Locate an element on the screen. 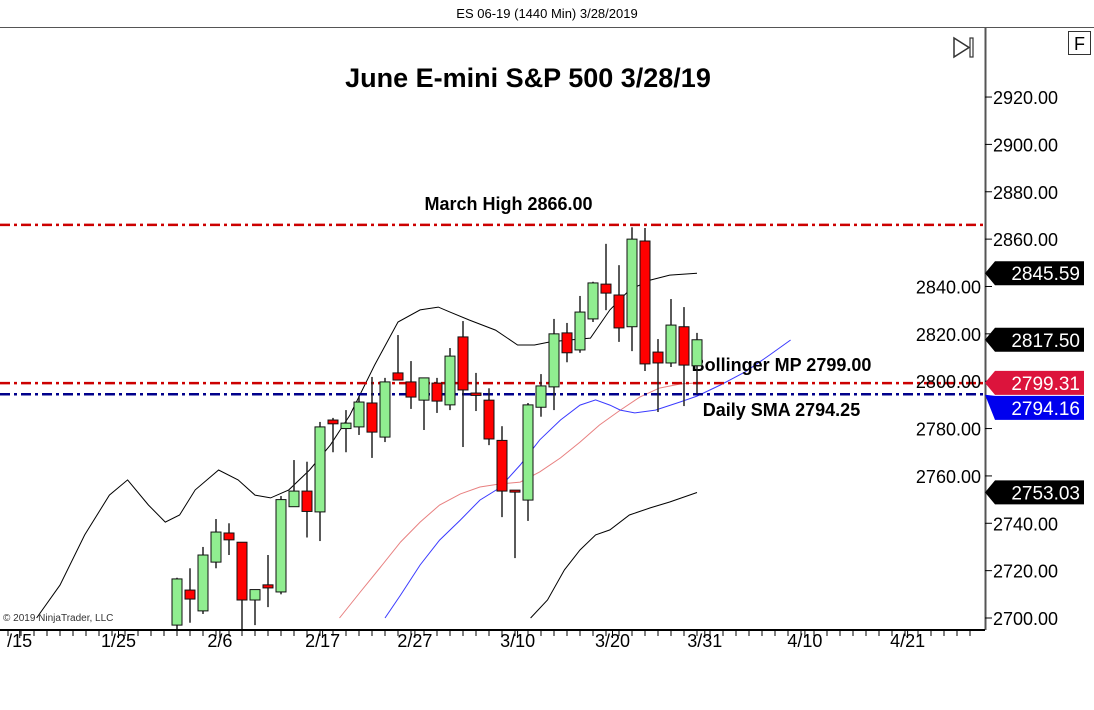 The image size is (1094, 710). x-tick-label: 3/31 is located at coordinates (704, 641).